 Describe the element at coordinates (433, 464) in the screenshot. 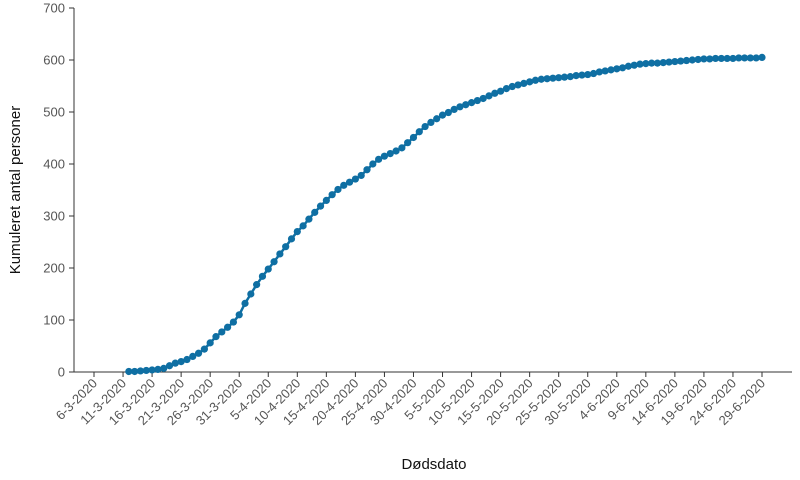

I see `x-axis-title: Dødsdato` at that location.